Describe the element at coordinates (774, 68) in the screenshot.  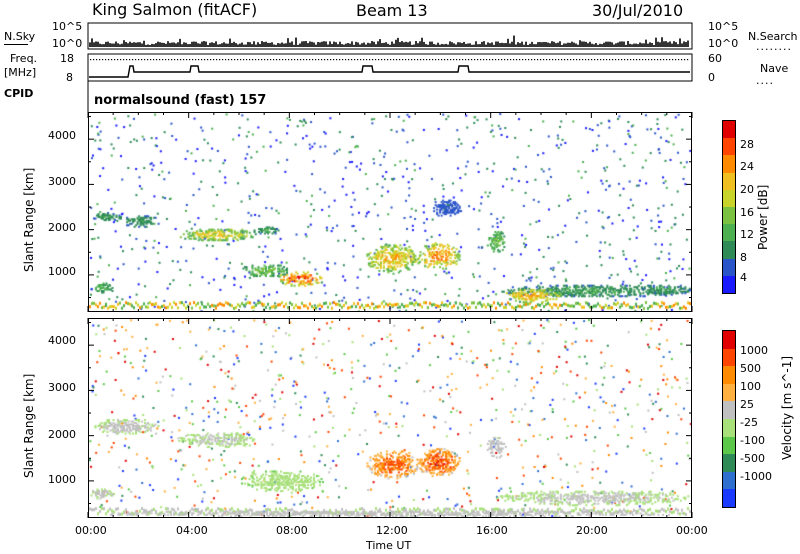
I see `nave-label: Nave` at that location.